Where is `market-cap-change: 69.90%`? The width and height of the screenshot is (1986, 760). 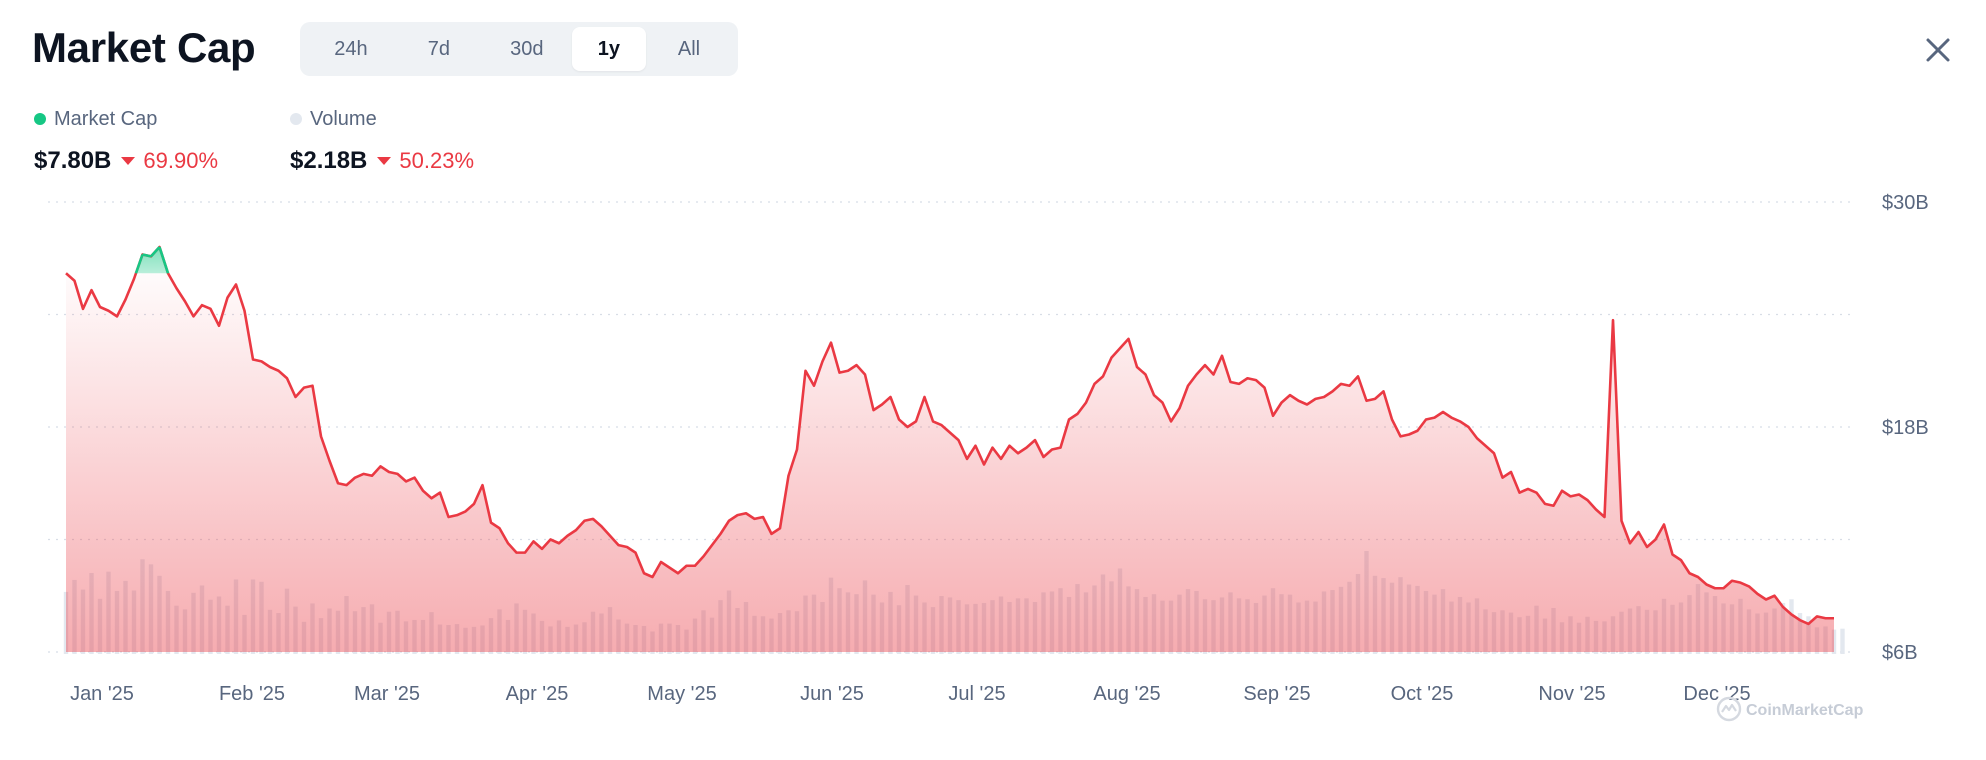
market-cap-change: 69.90% is located at coordinates (169, 161).